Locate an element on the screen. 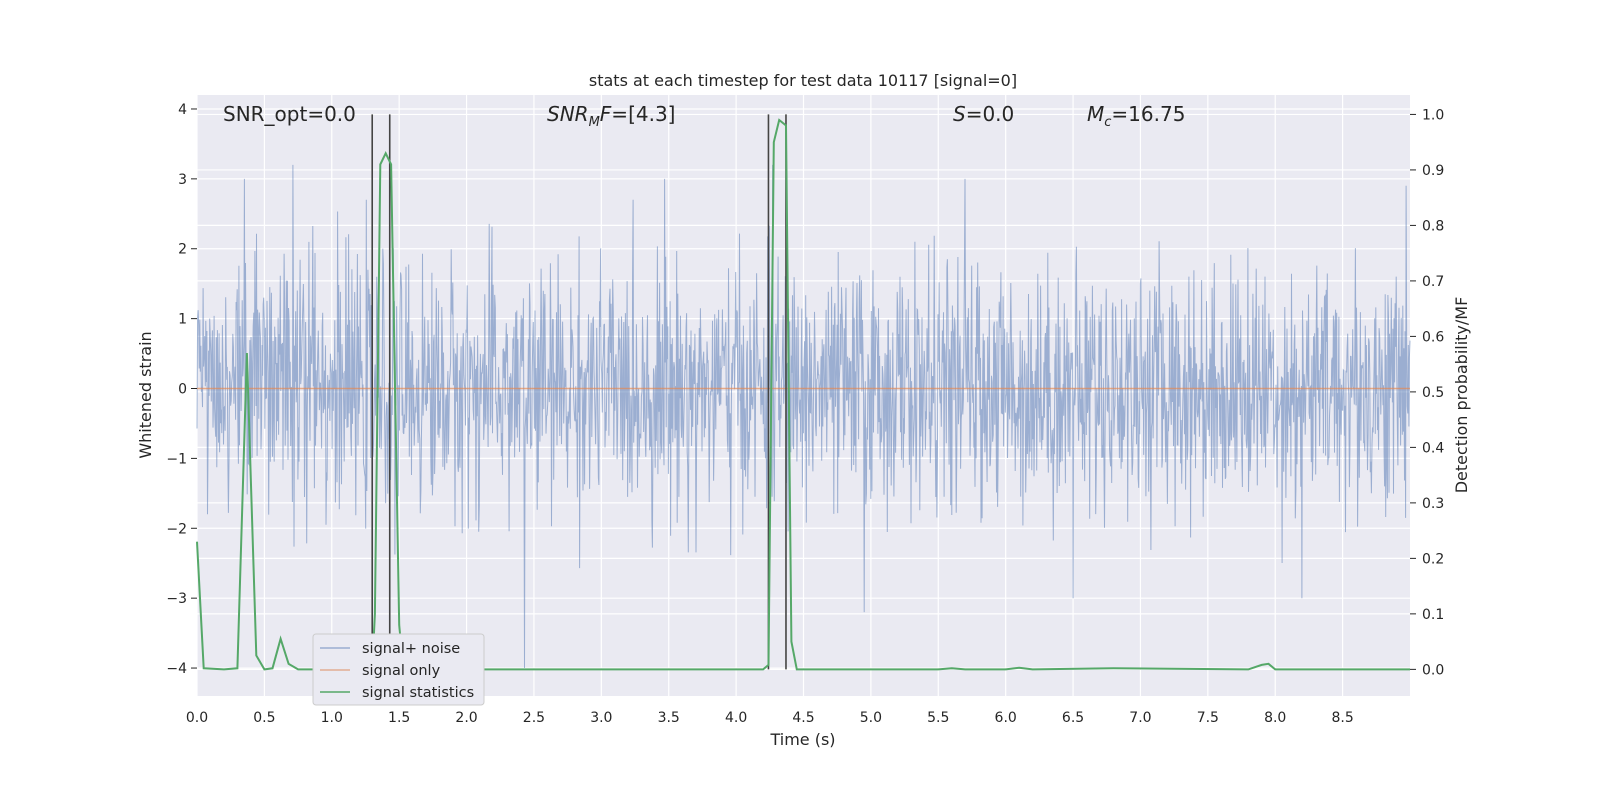  y-left-tick-label-4: 0 is located at coordinates (182, 390).